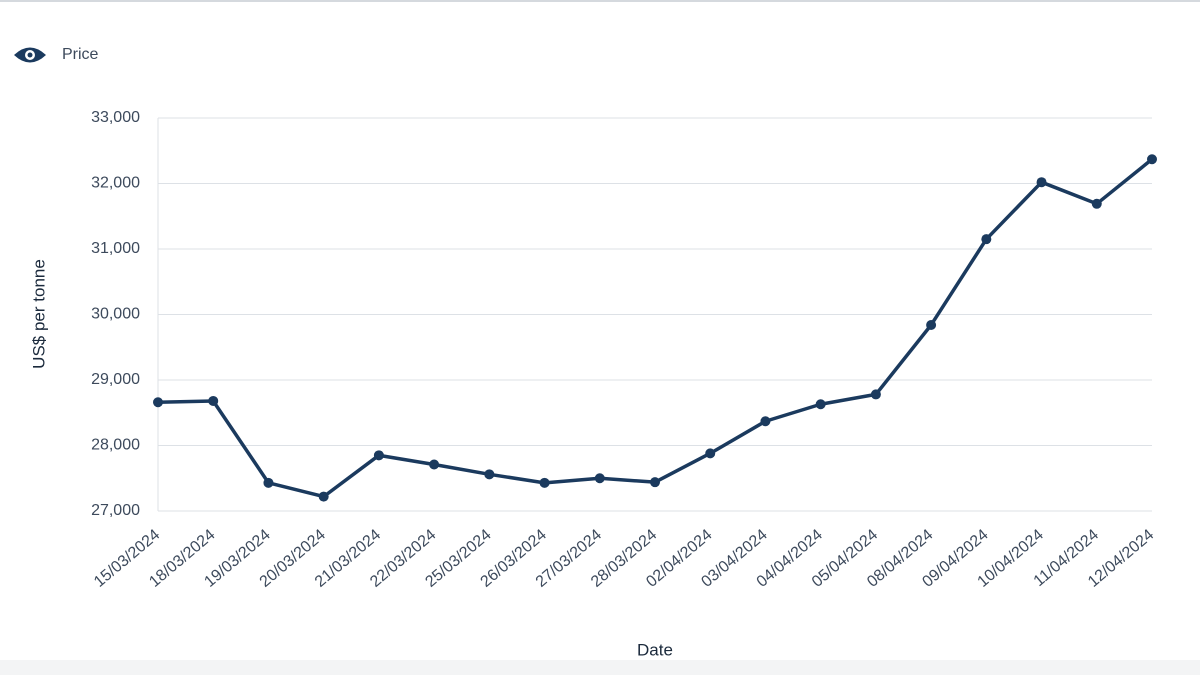  Describe the element at coordinates (115, 314) in the screenshot. I see `y-tick-label: 30,000` at that location.